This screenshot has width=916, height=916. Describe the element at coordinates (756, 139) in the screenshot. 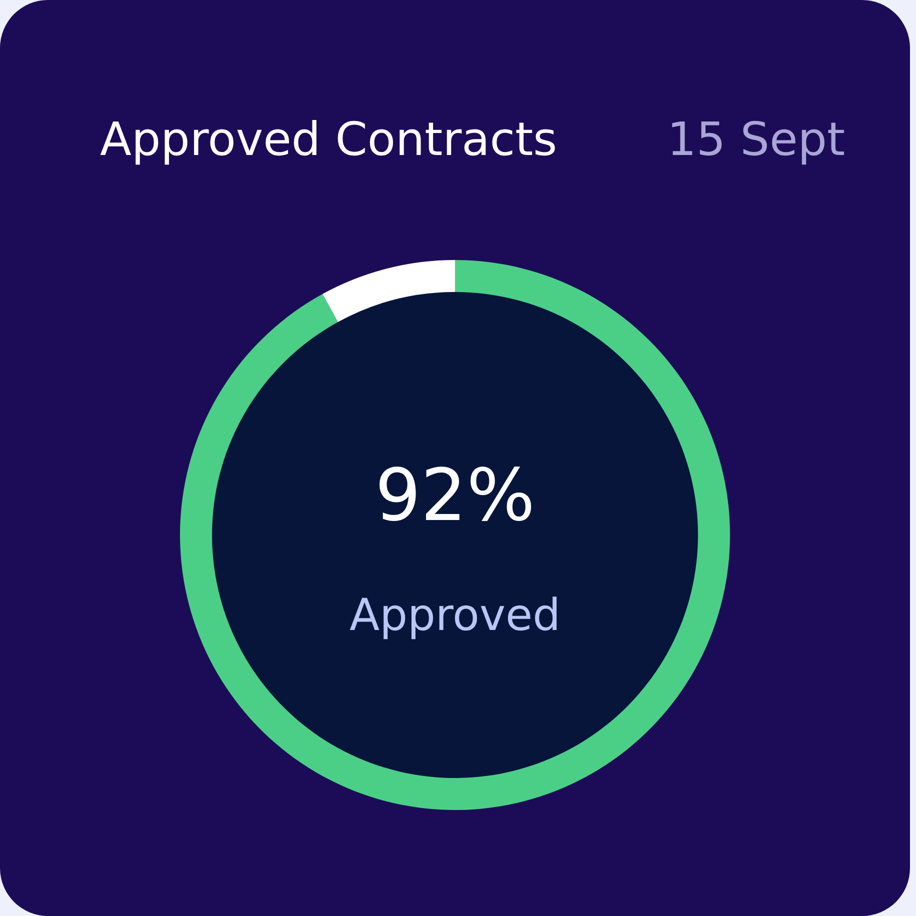

I see `chart-subtitle: 15 Sept` at that location.